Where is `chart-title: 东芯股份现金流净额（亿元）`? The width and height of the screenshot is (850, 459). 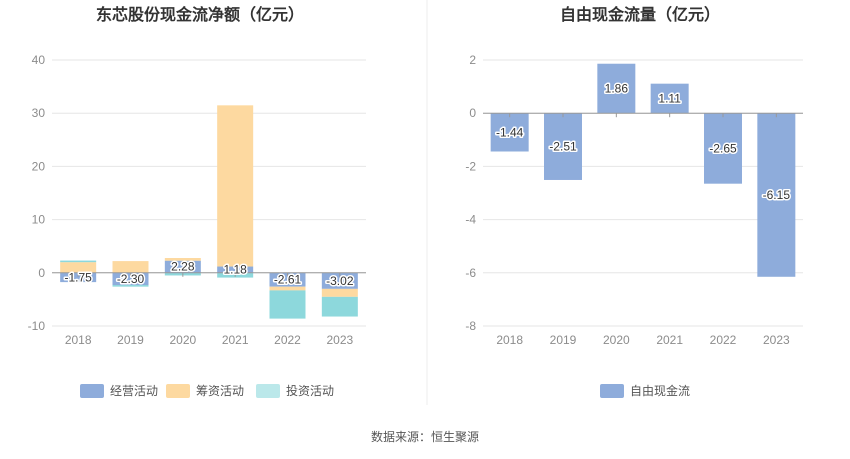 chart-title: 东芯股份现金流净额（亿元） is located at coordinates (200, 14).